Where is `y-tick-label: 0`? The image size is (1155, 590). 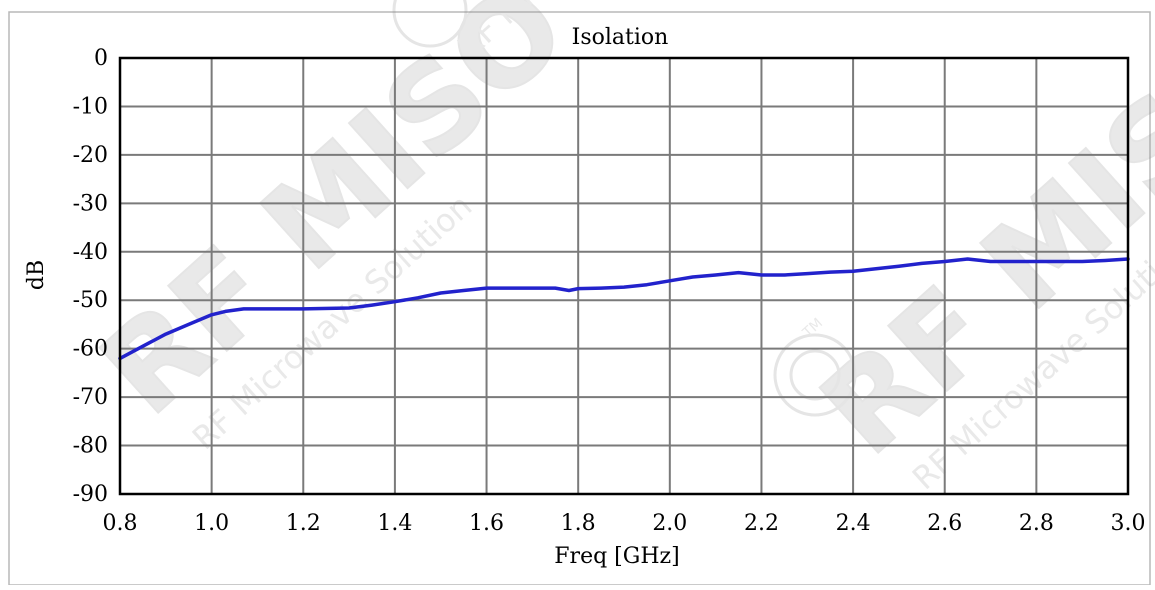
y-tick-label: 0 is located at coordinates (101, 58).